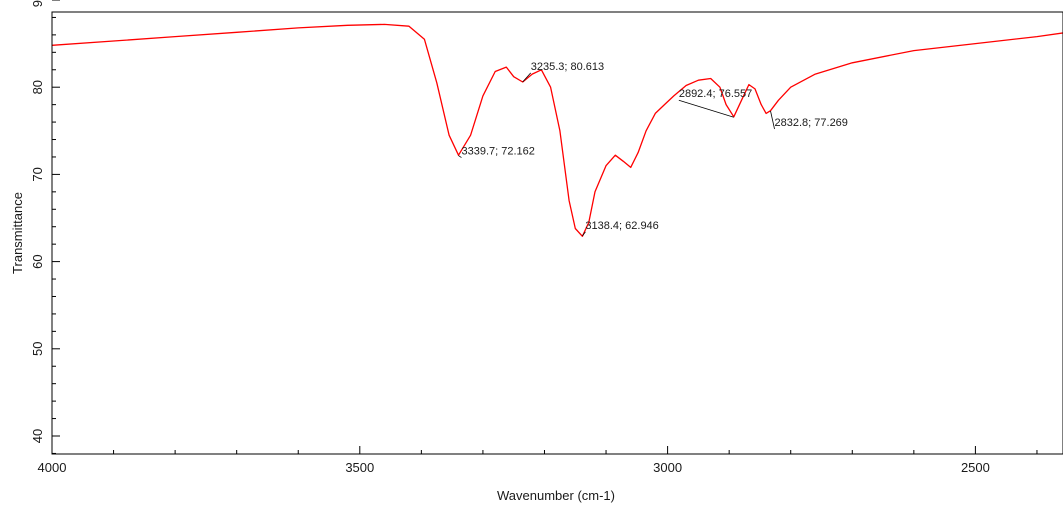 The image size is (1063, 510). I want to click on y-axis-label: Transmittance, so click(17, 233).